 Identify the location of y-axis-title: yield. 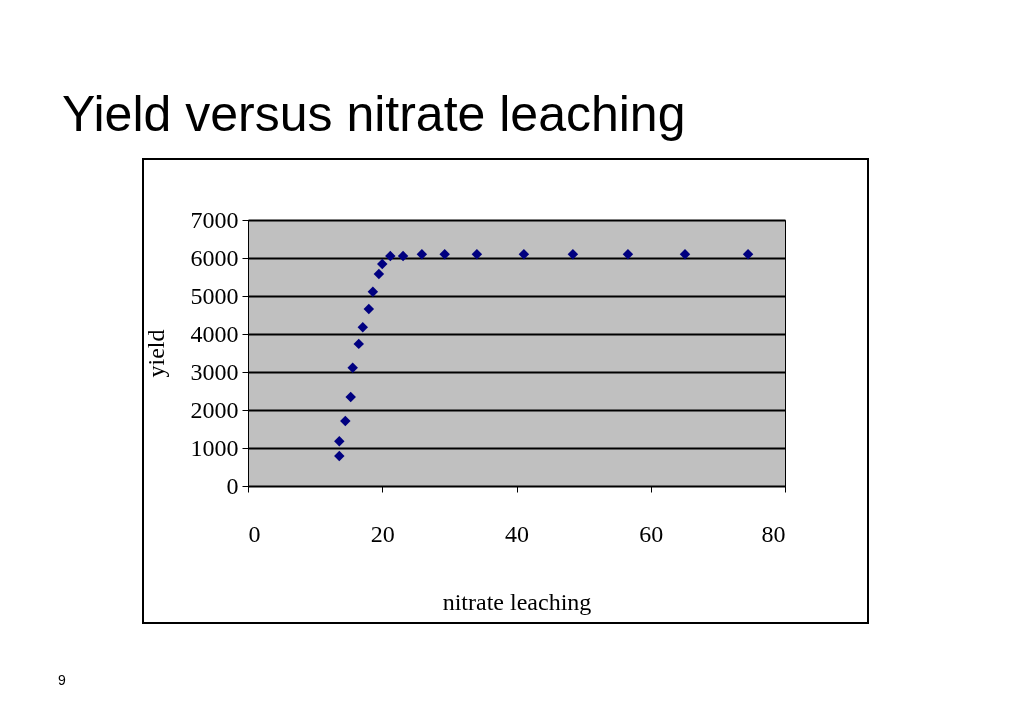
(155, 353).